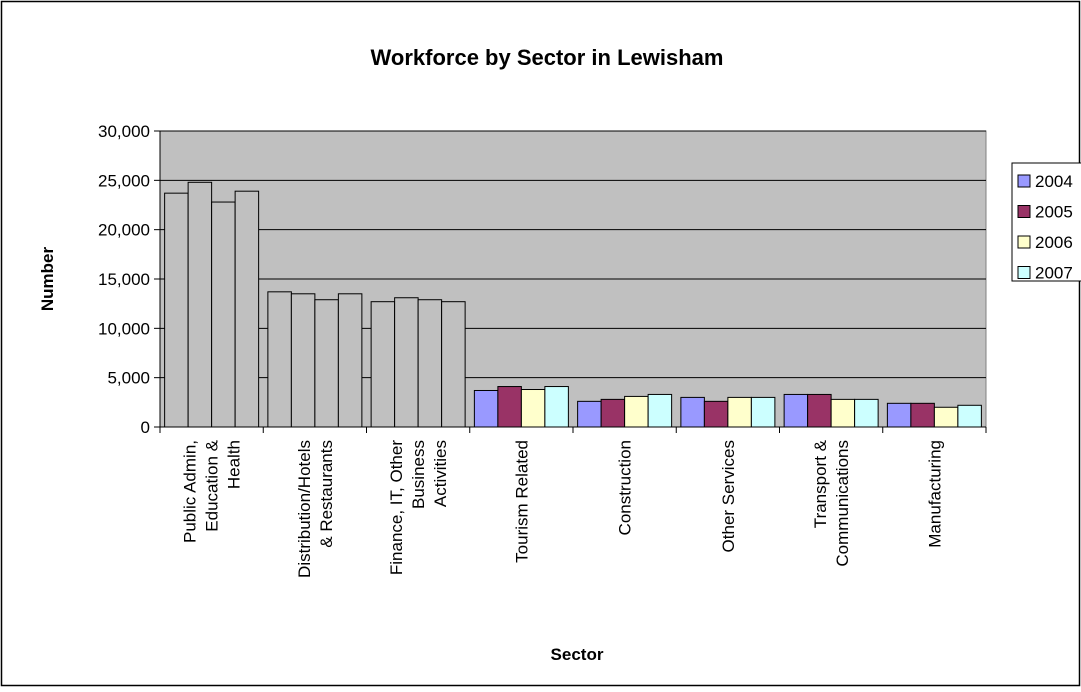  I want to click on y-tick-label: 20,000, so click(124, 230).